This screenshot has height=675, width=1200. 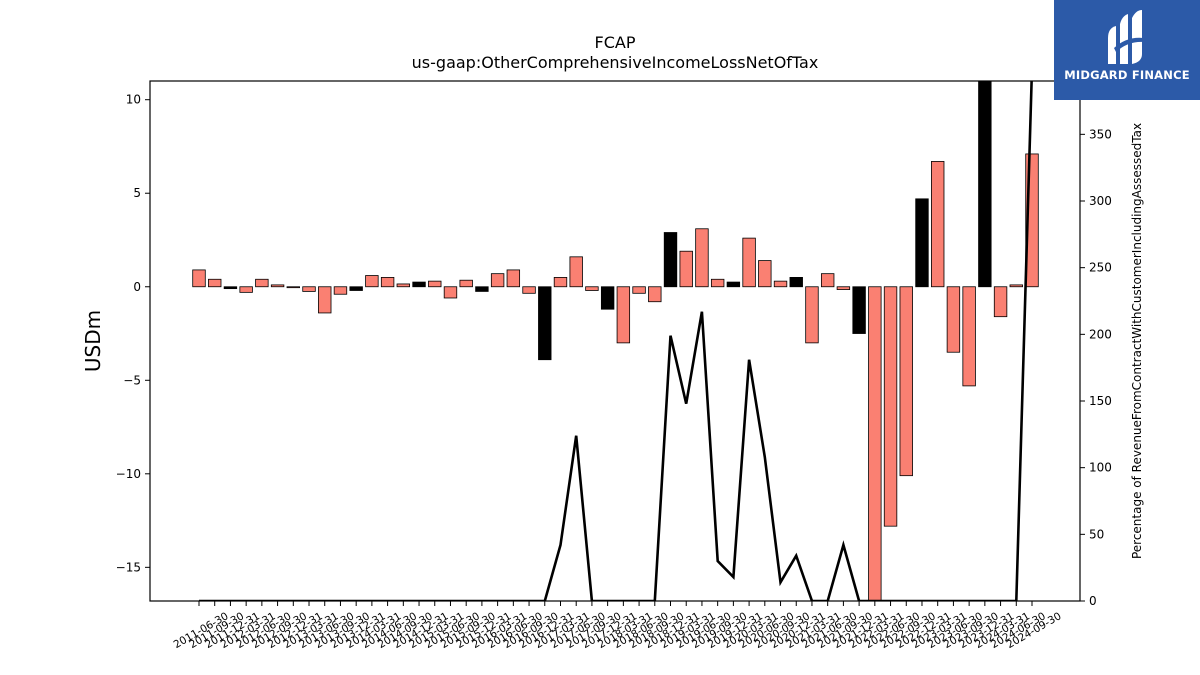 I want to click on brand-logo: MIDGARD FINANCE, so click(x=1127, y=50).